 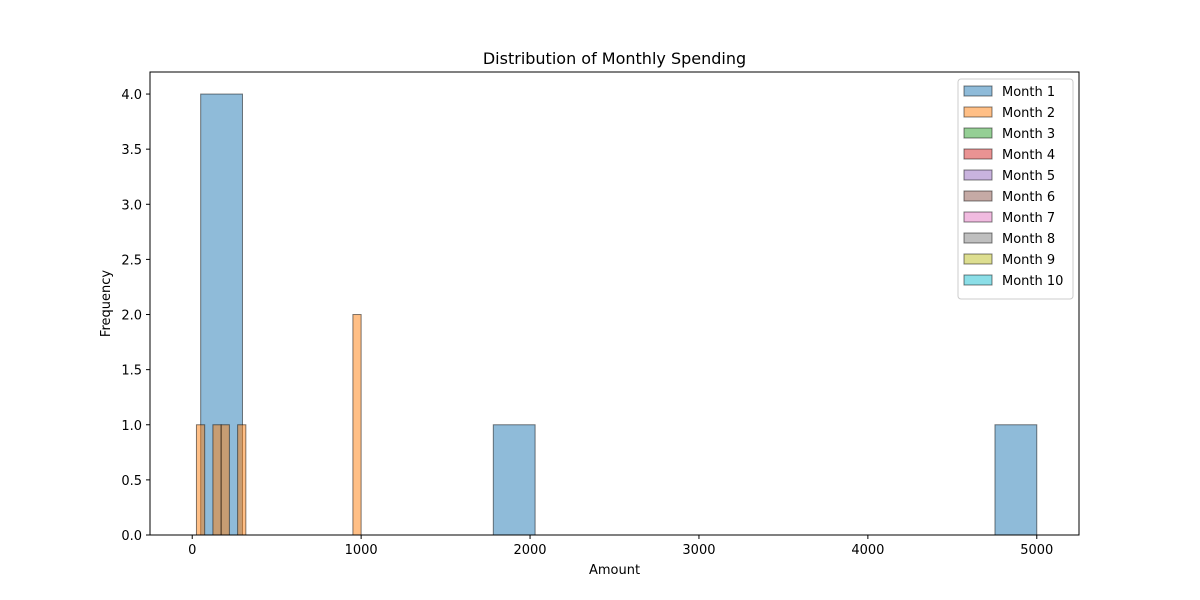 I want to click on legend-label: Month 5, so click(x=1028, y=176).